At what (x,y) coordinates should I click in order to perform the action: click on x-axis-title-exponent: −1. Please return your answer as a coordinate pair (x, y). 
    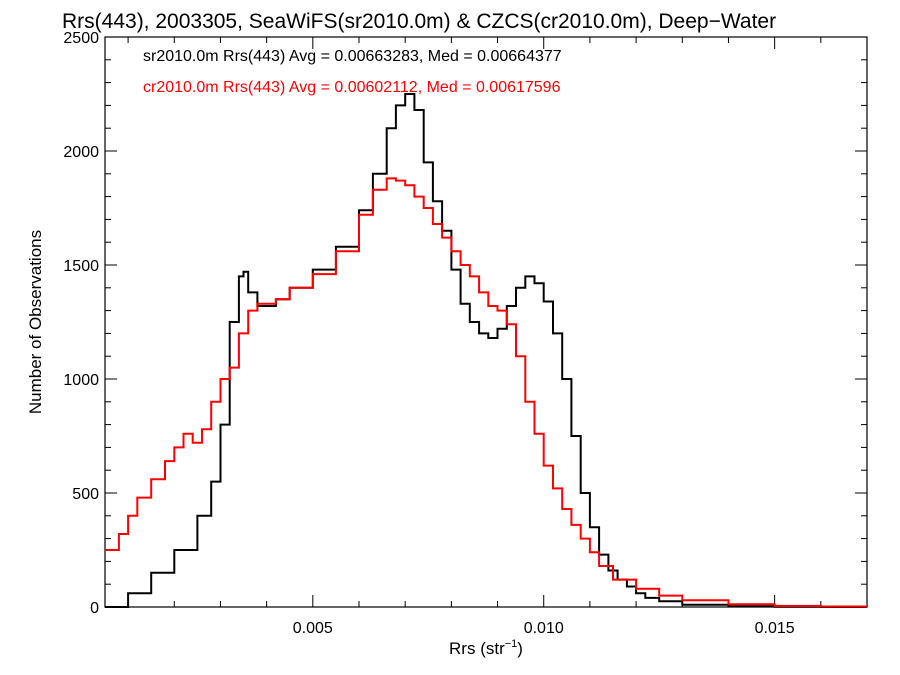
    Looking at the image, I should click on (511, 644).